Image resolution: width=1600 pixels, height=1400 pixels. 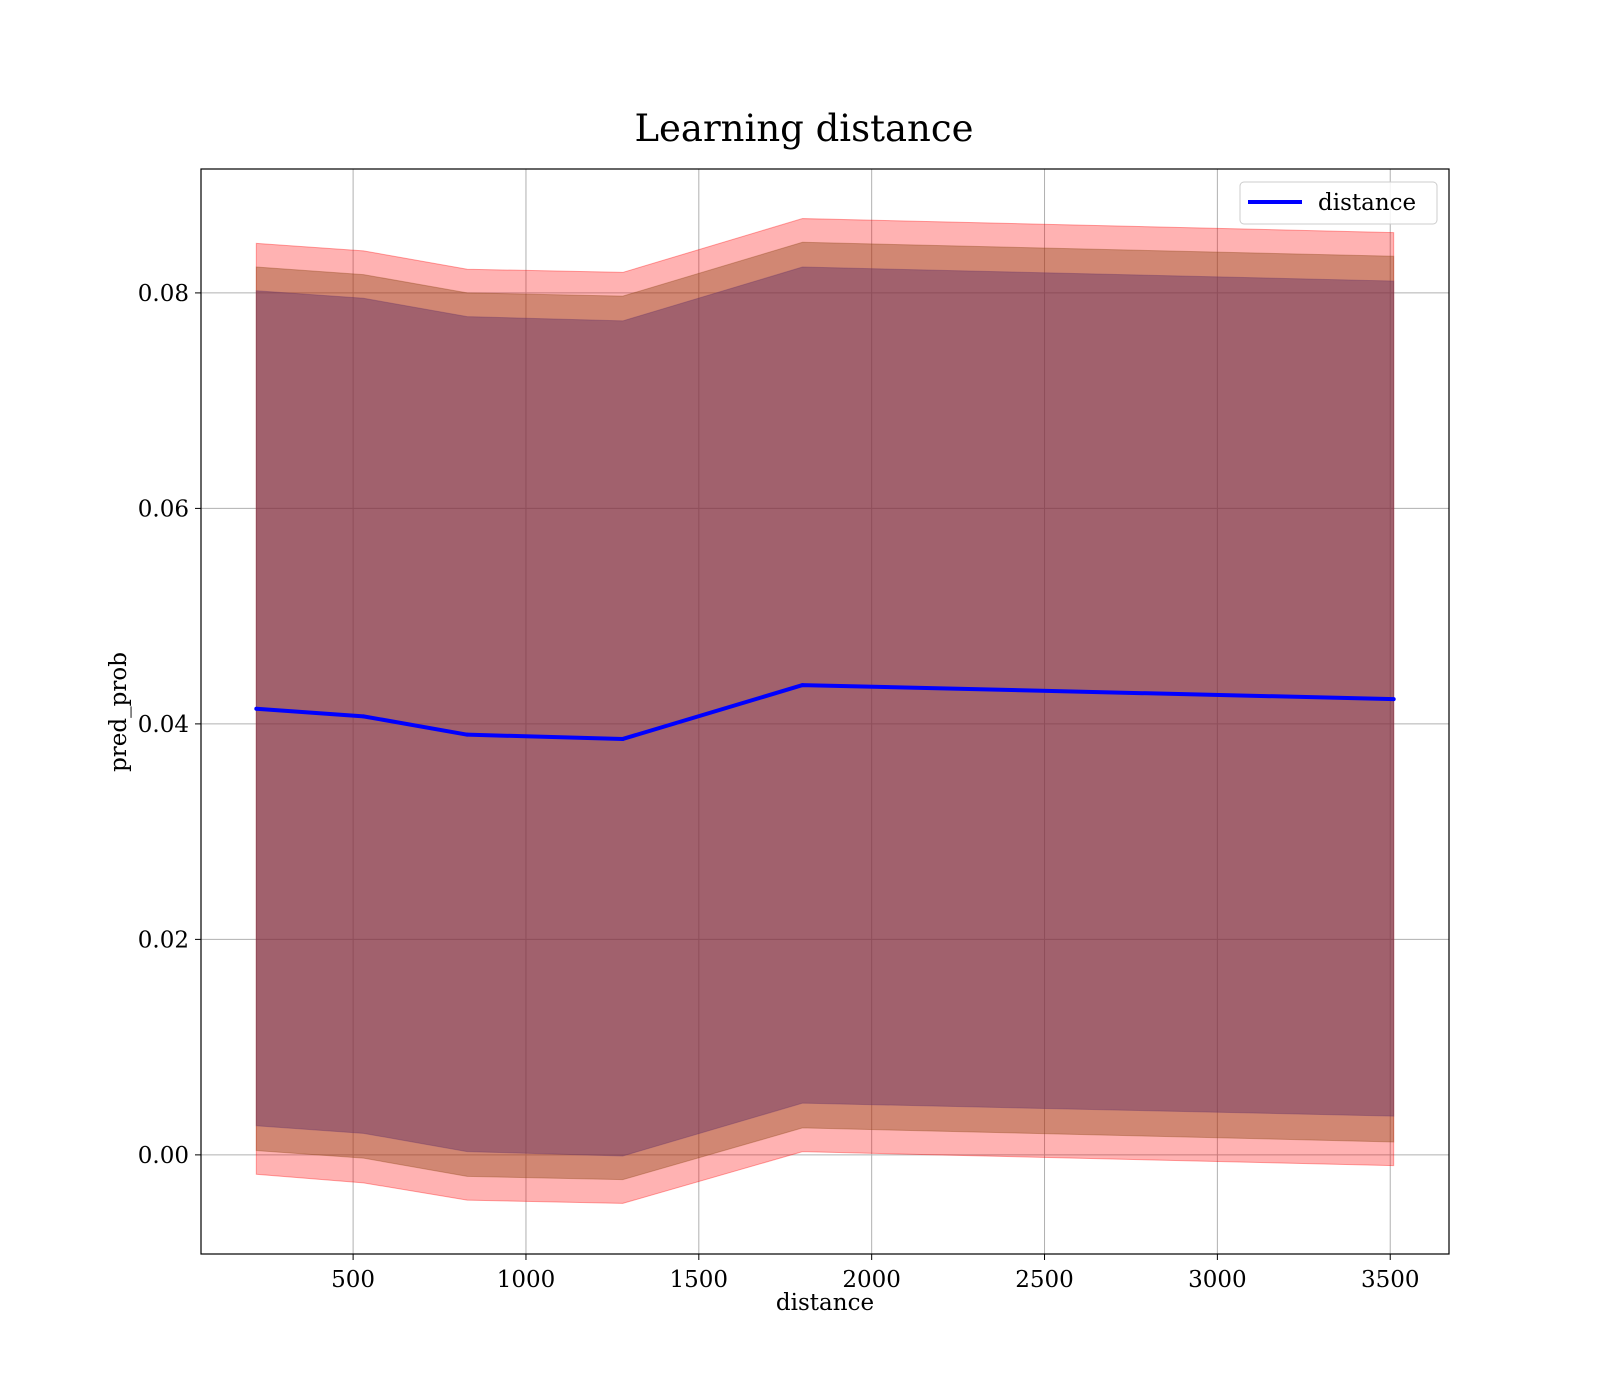 I want to click on y-tick-label: 0.06, so click(x=163, y=509).